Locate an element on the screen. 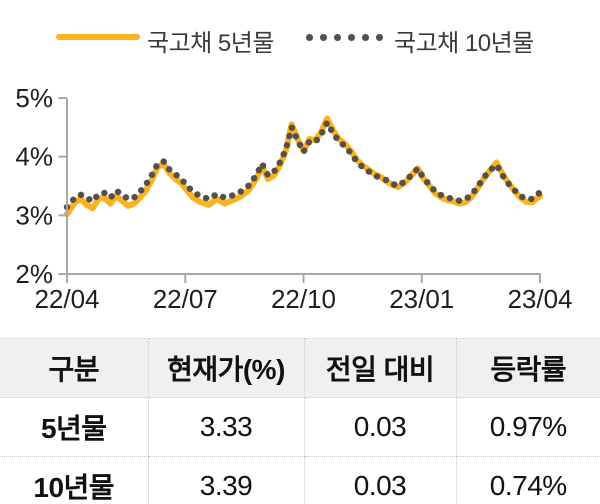 The height and width of the screenshot is (504, 600). col-header-change-rate: 등락률 is located at coordinates (527, 368).